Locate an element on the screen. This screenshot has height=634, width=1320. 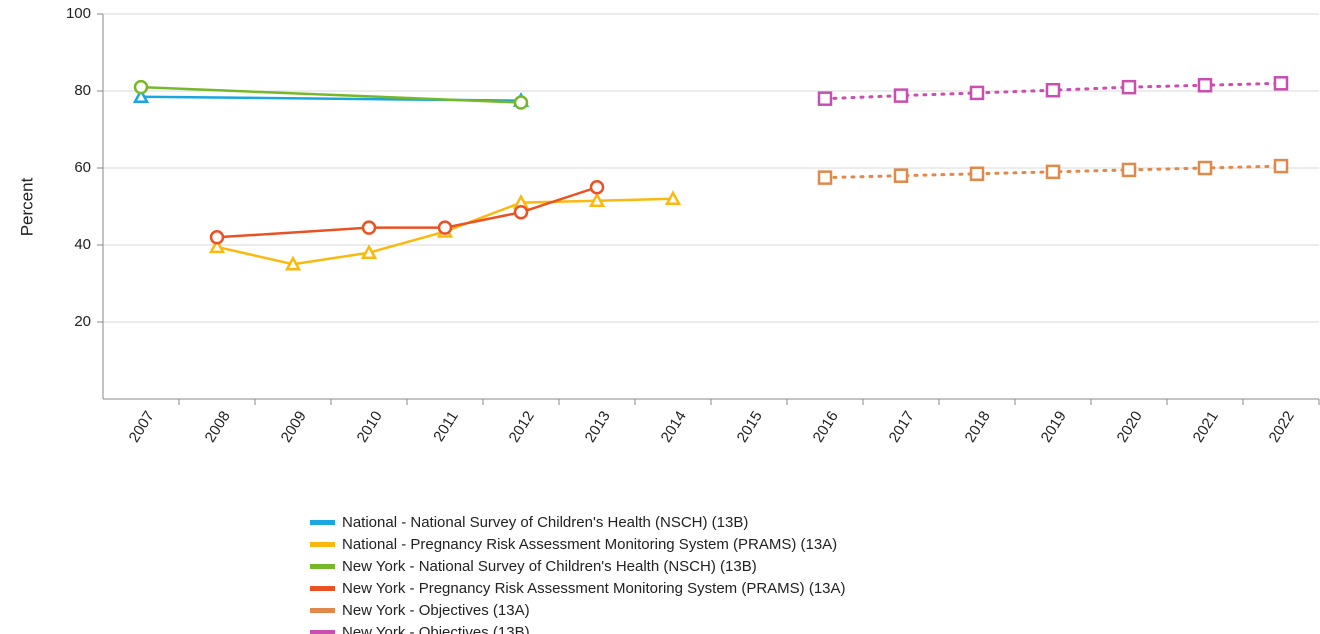
x-tick-label: 2014 is located at coordinates (674, 426).